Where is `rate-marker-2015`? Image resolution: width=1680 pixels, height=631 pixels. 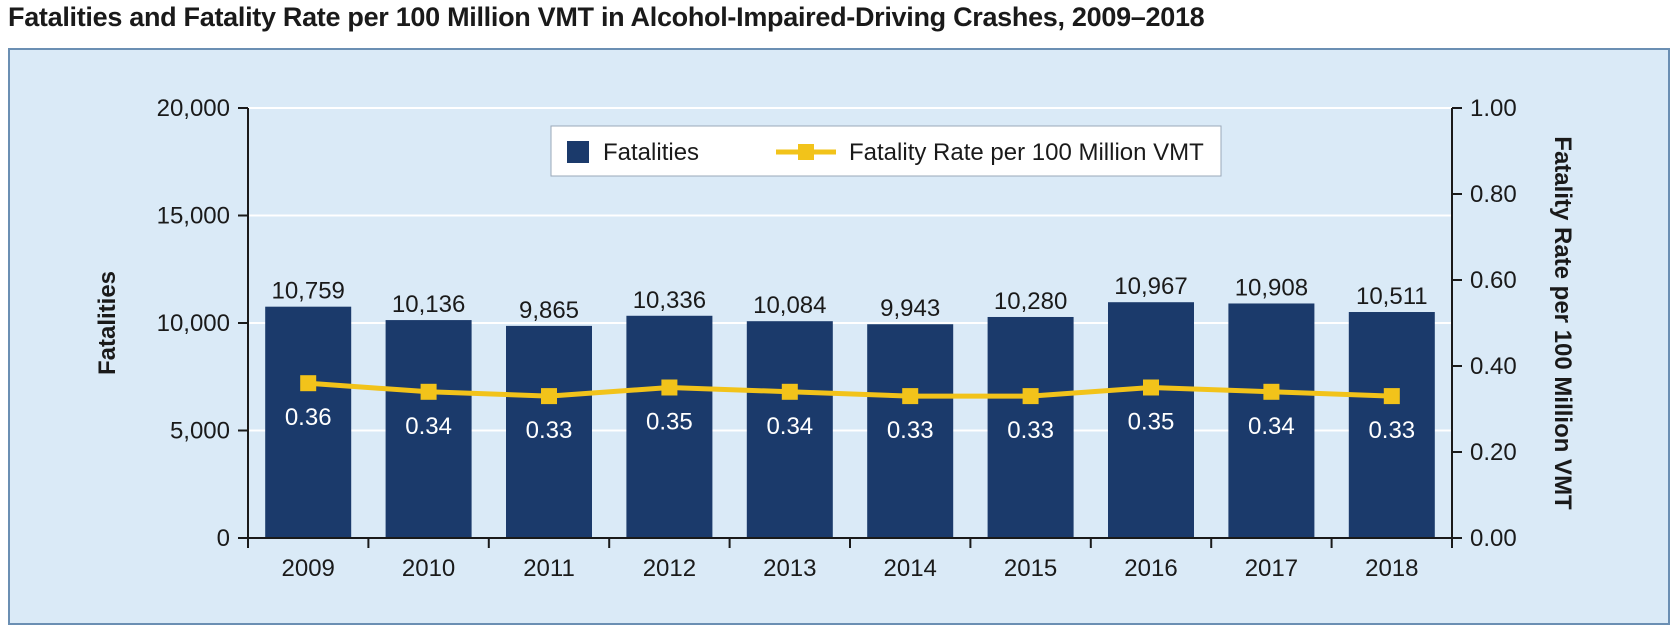 rate-marker-2015 is located at coordinates (1030, 396).